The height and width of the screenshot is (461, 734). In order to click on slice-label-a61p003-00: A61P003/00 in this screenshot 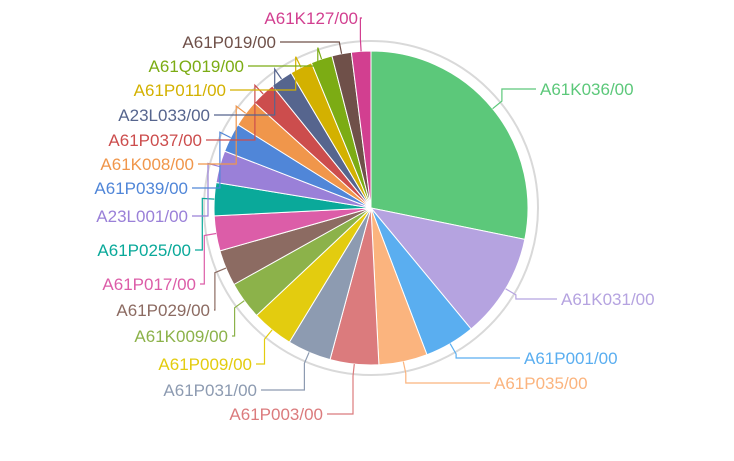, I will do `click(276, 414)`.